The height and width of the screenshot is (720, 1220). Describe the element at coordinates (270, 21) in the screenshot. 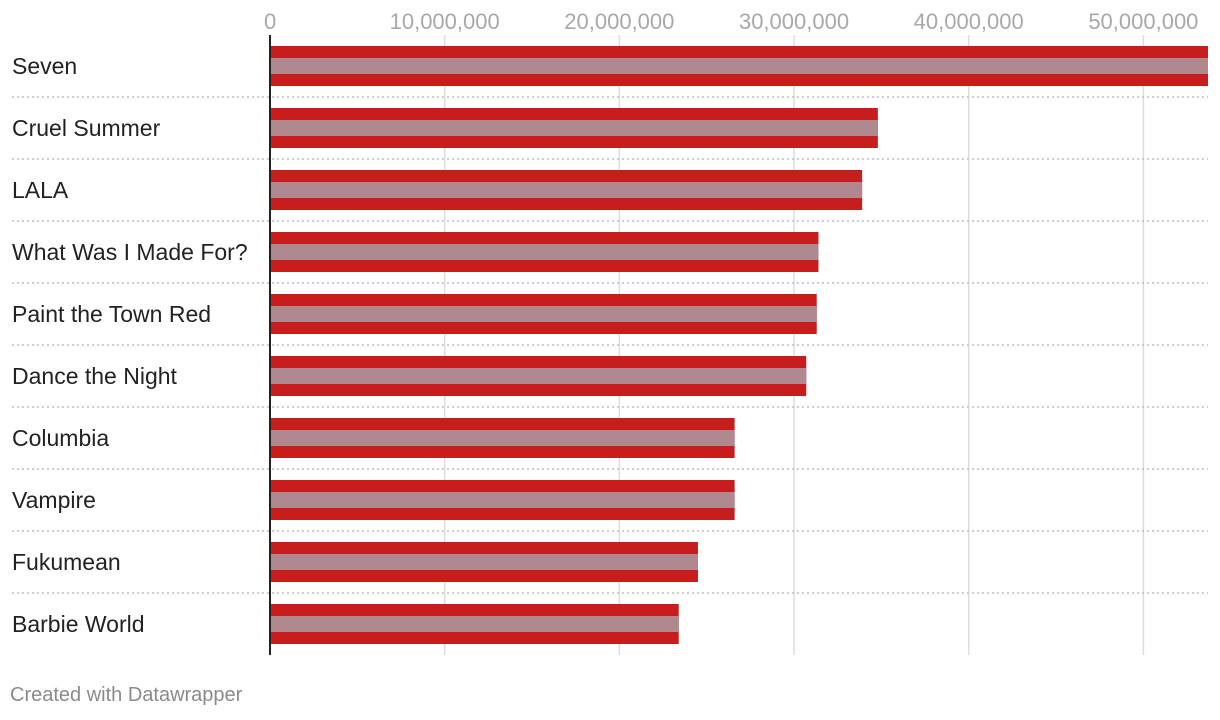

I see `x-tick-label-0: 0` at that location.